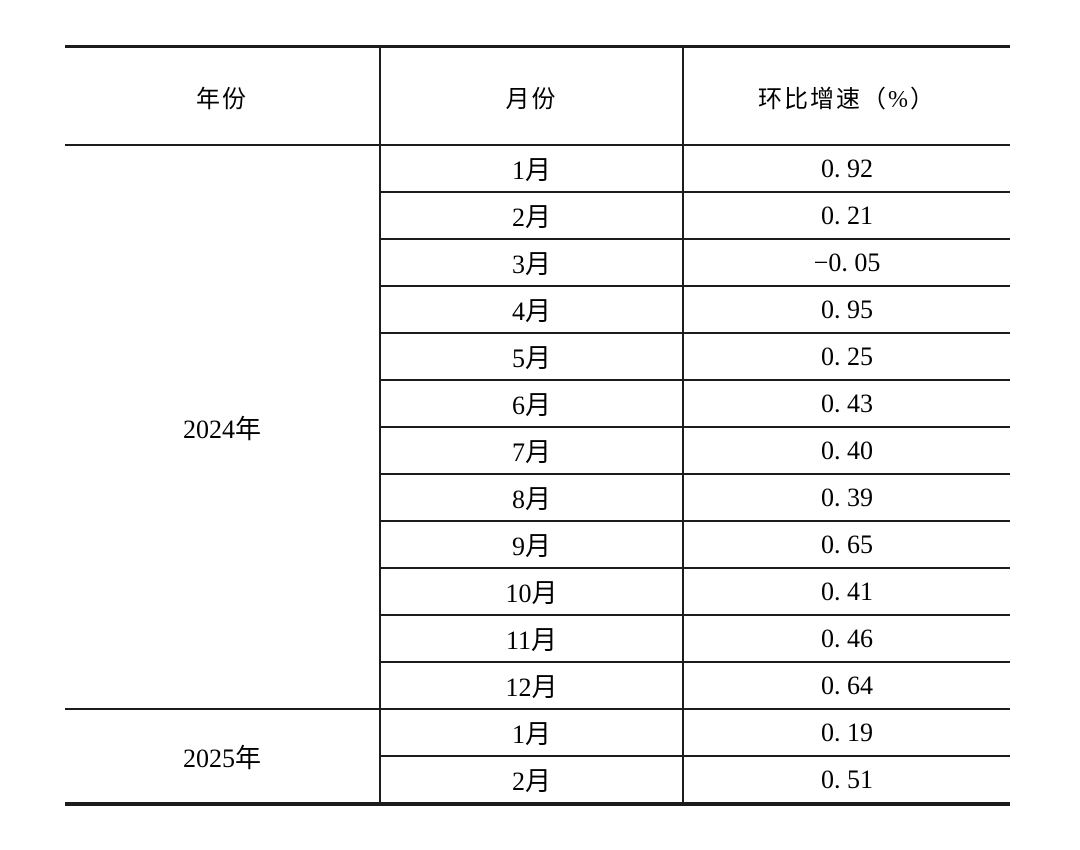 The image size is (1080, 850). I want to click on value-cell: 0. 19, so click(846, 733).